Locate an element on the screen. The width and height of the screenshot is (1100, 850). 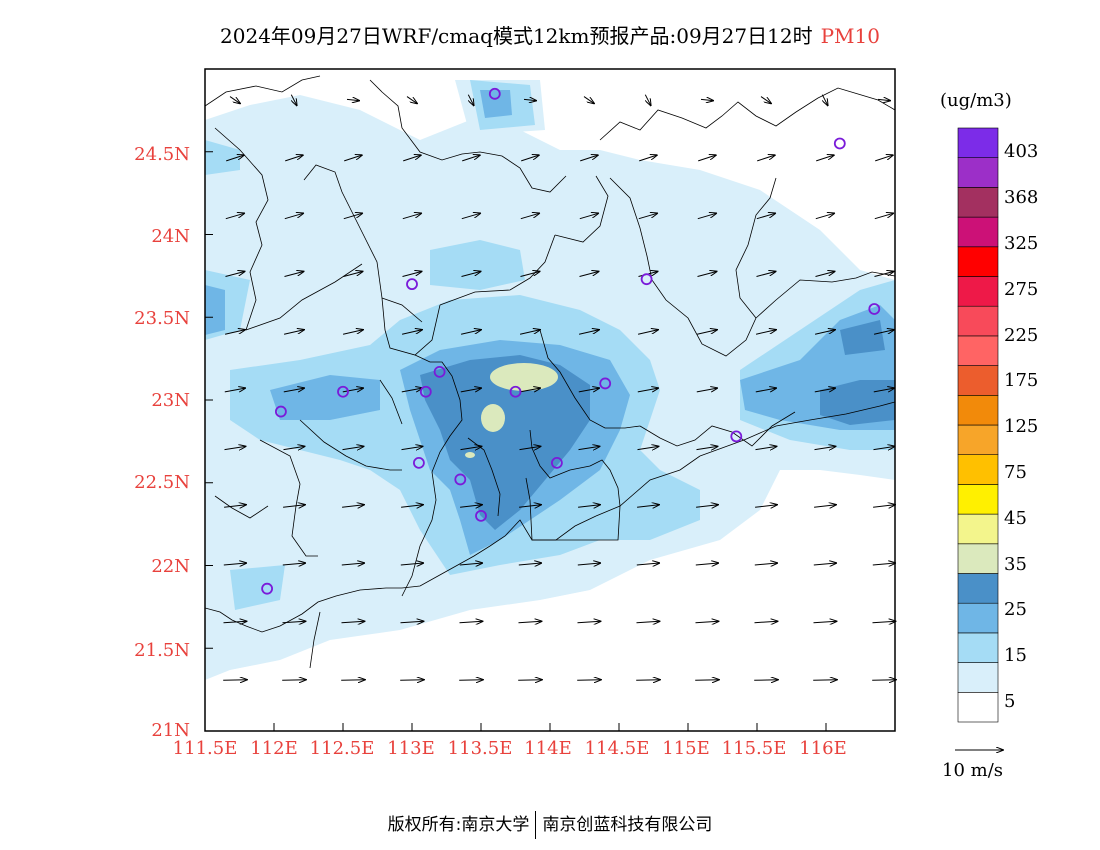
wind-reference-label: 10 m/s is located at coordinates (972, 770).